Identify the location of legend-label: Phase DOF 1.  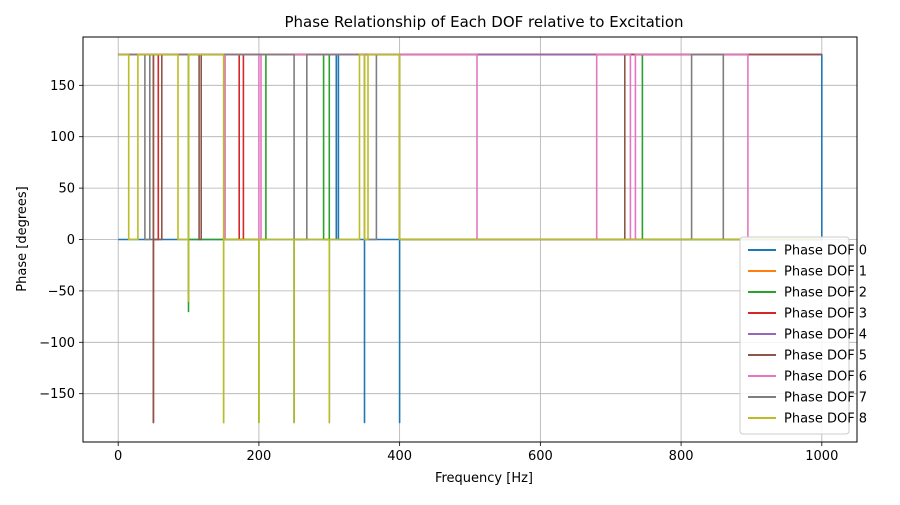
(825, 272).